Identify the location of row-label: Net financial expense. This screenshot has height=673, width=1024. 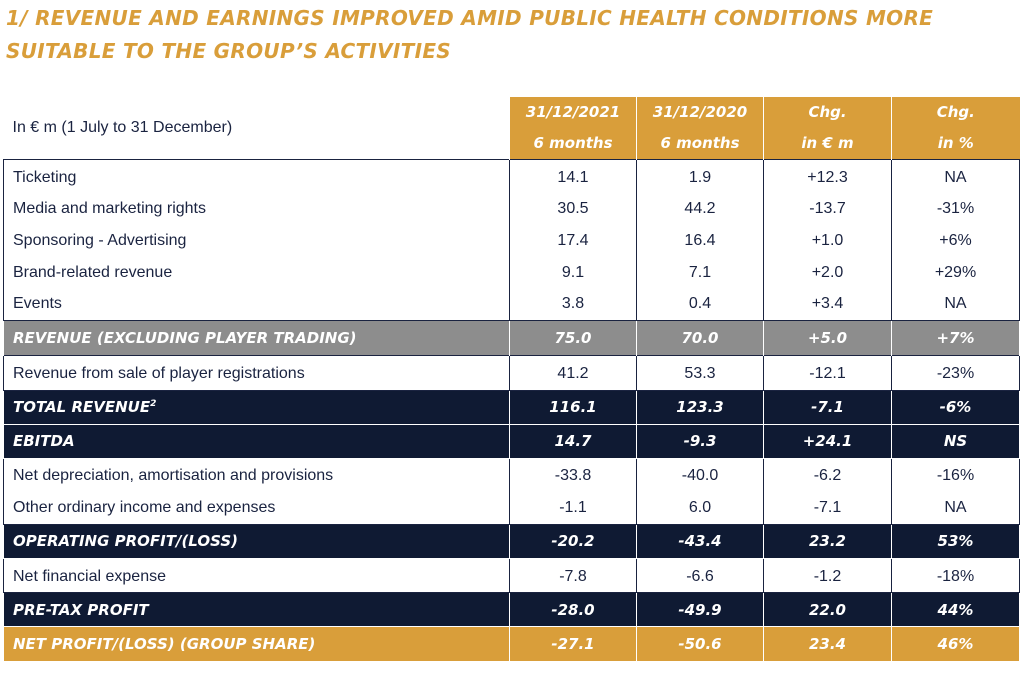
(256, 575).